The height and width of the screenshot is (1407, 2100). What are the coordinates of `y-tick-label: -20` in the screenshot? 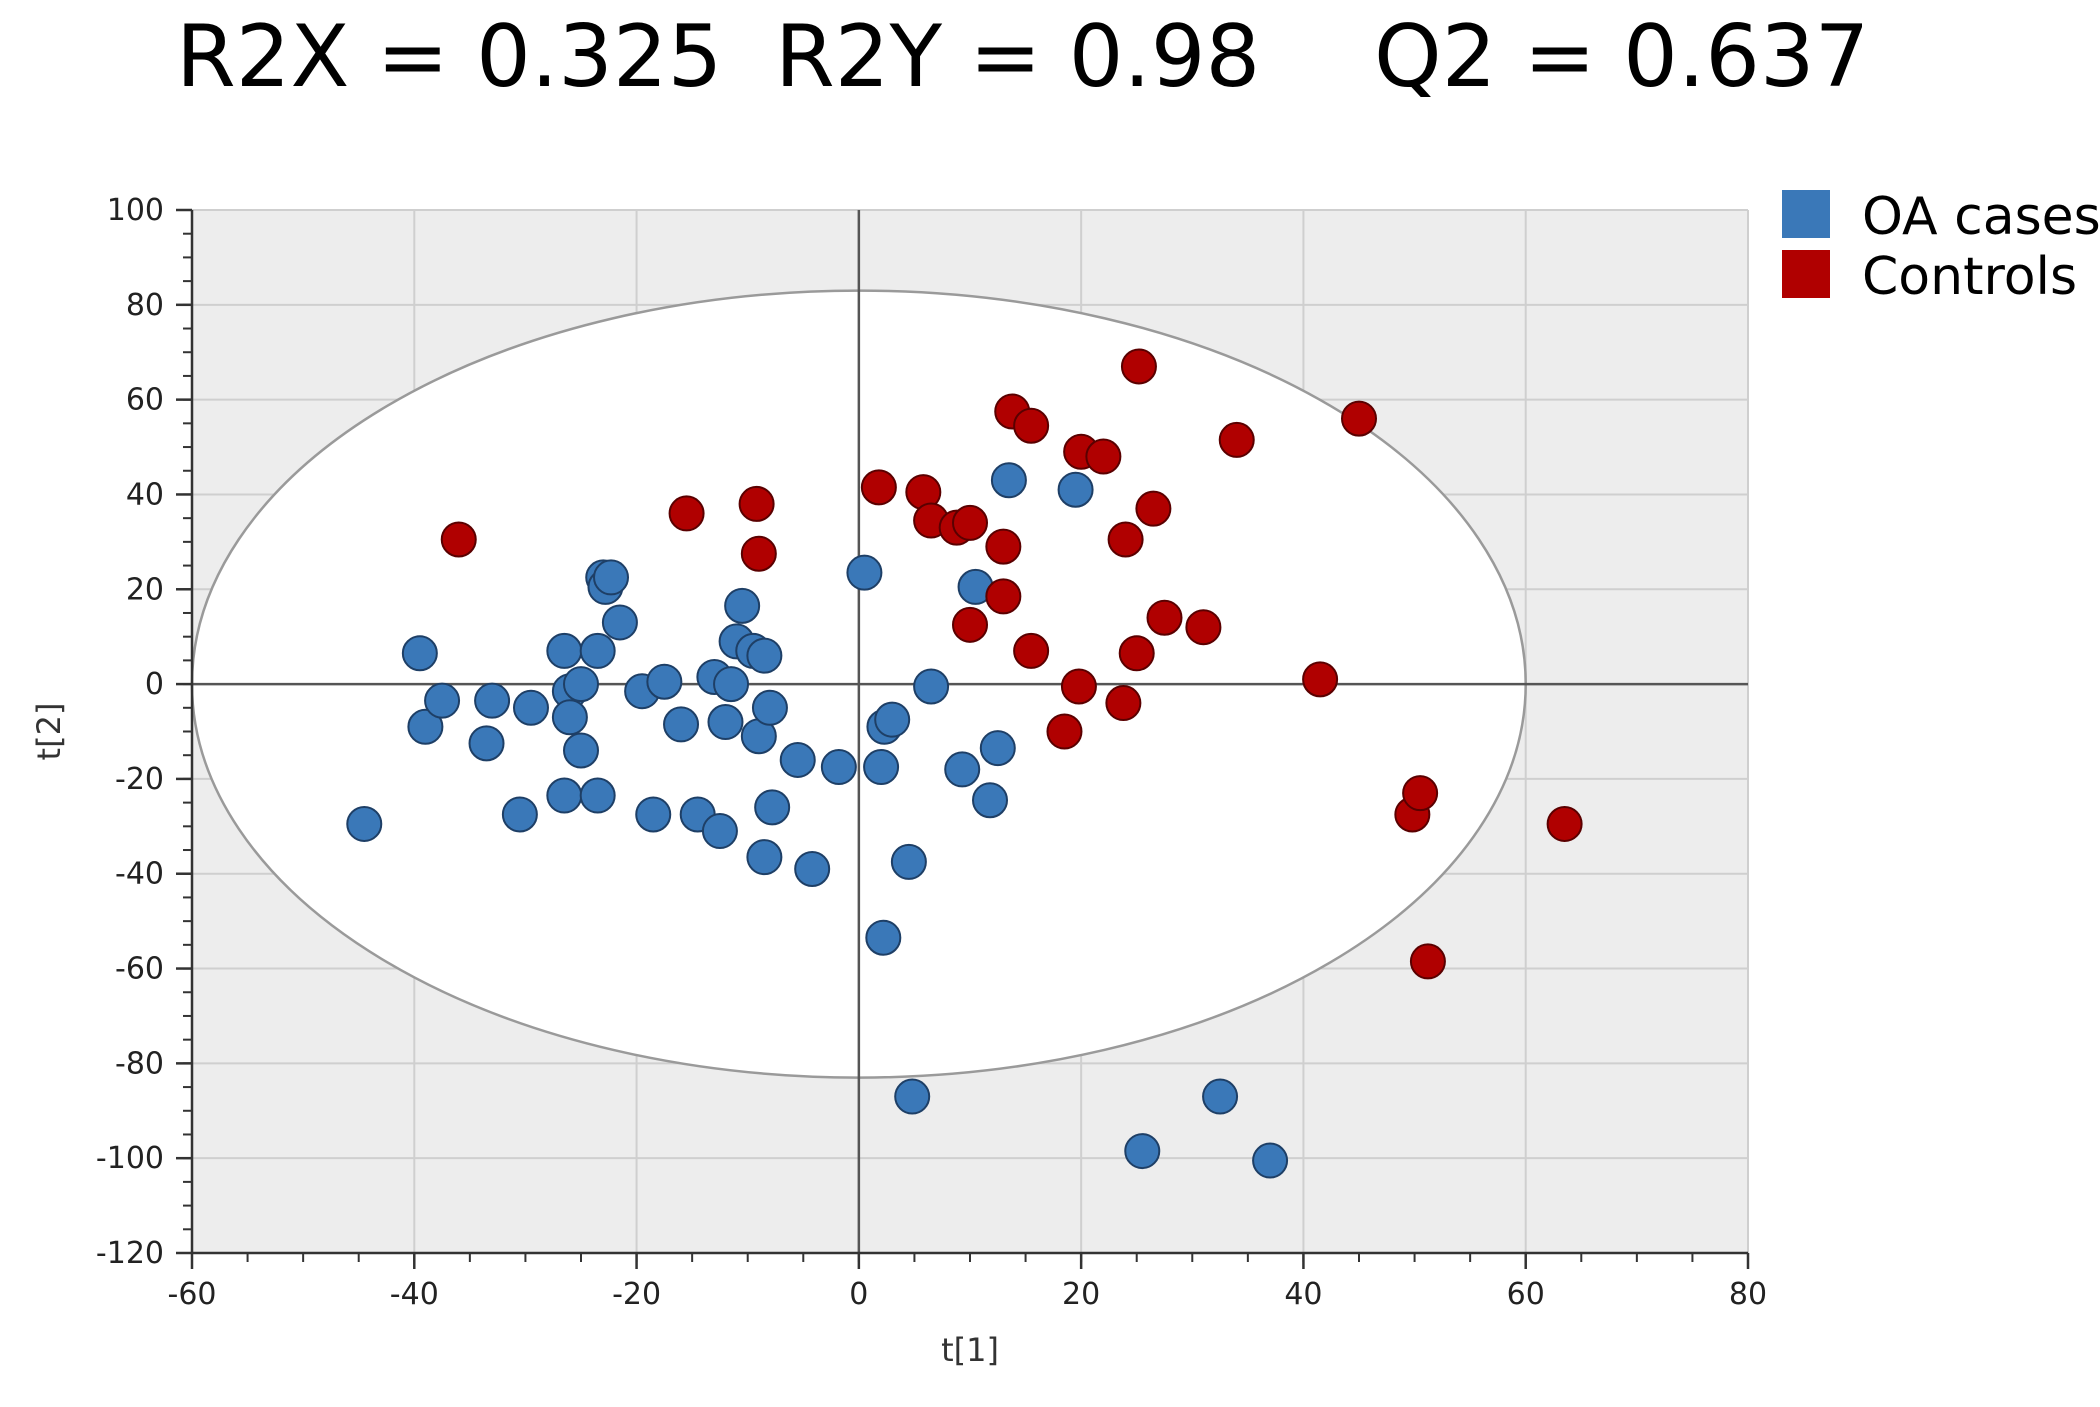 It's located at (139, 779).